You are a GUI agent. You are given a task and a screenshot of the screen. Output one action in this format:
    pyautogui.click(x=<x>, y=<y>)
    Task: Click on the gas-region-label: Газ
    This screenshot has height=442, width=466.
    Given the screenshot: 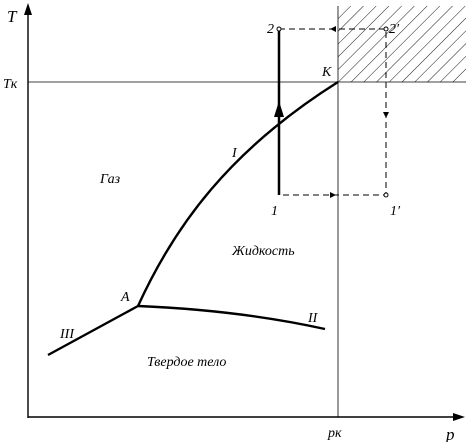 What is the action you would take?
    pyautogui.click(x=110, y=179)
    